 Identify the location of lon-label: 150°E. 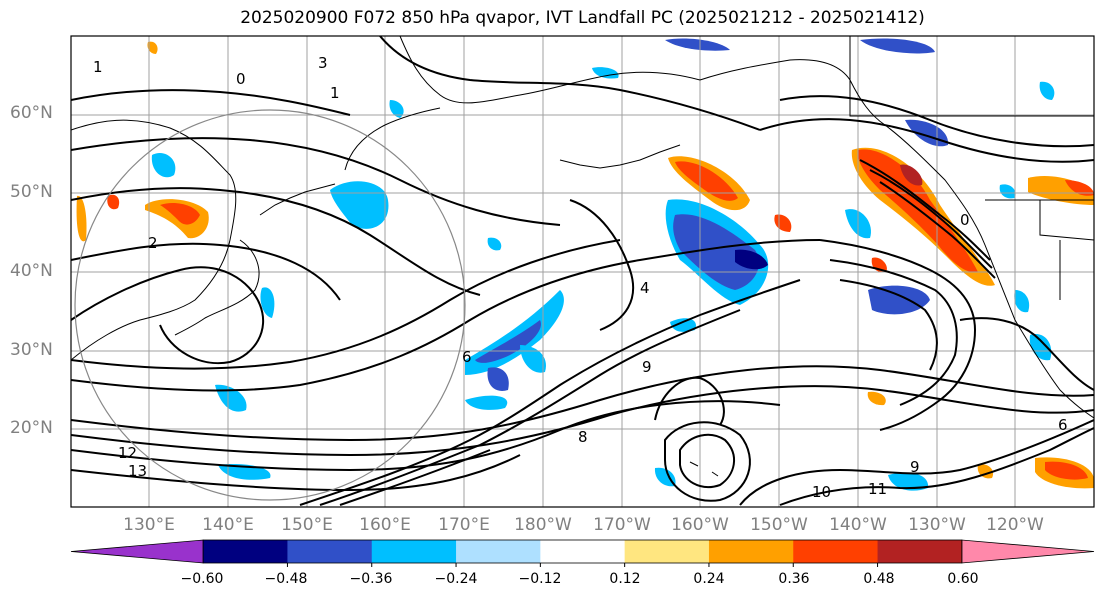
(307, 525).